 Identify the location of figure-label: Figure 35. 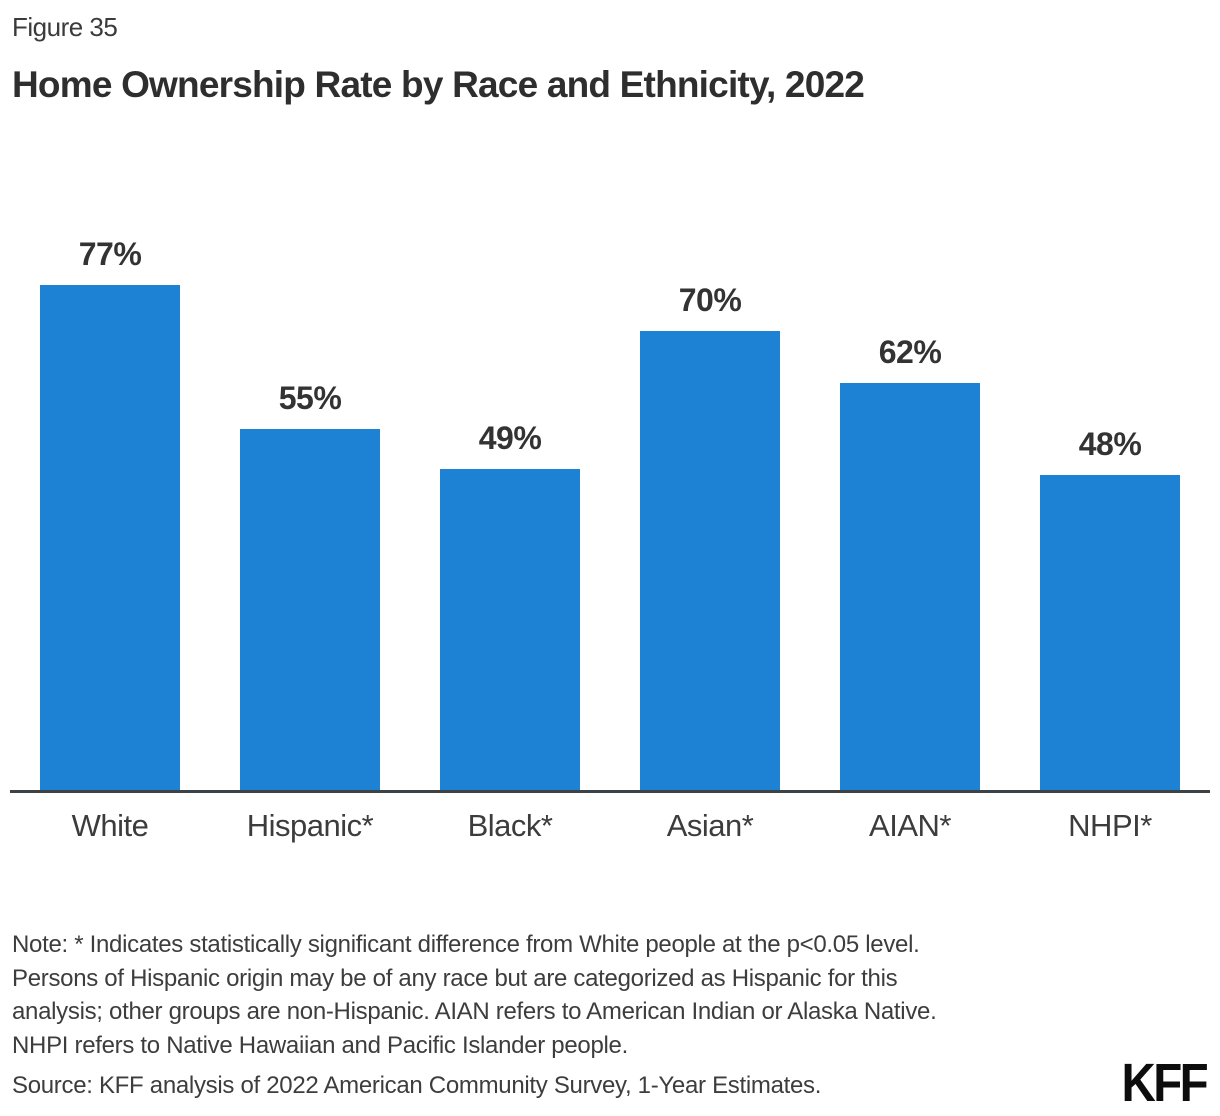
(65, 27).